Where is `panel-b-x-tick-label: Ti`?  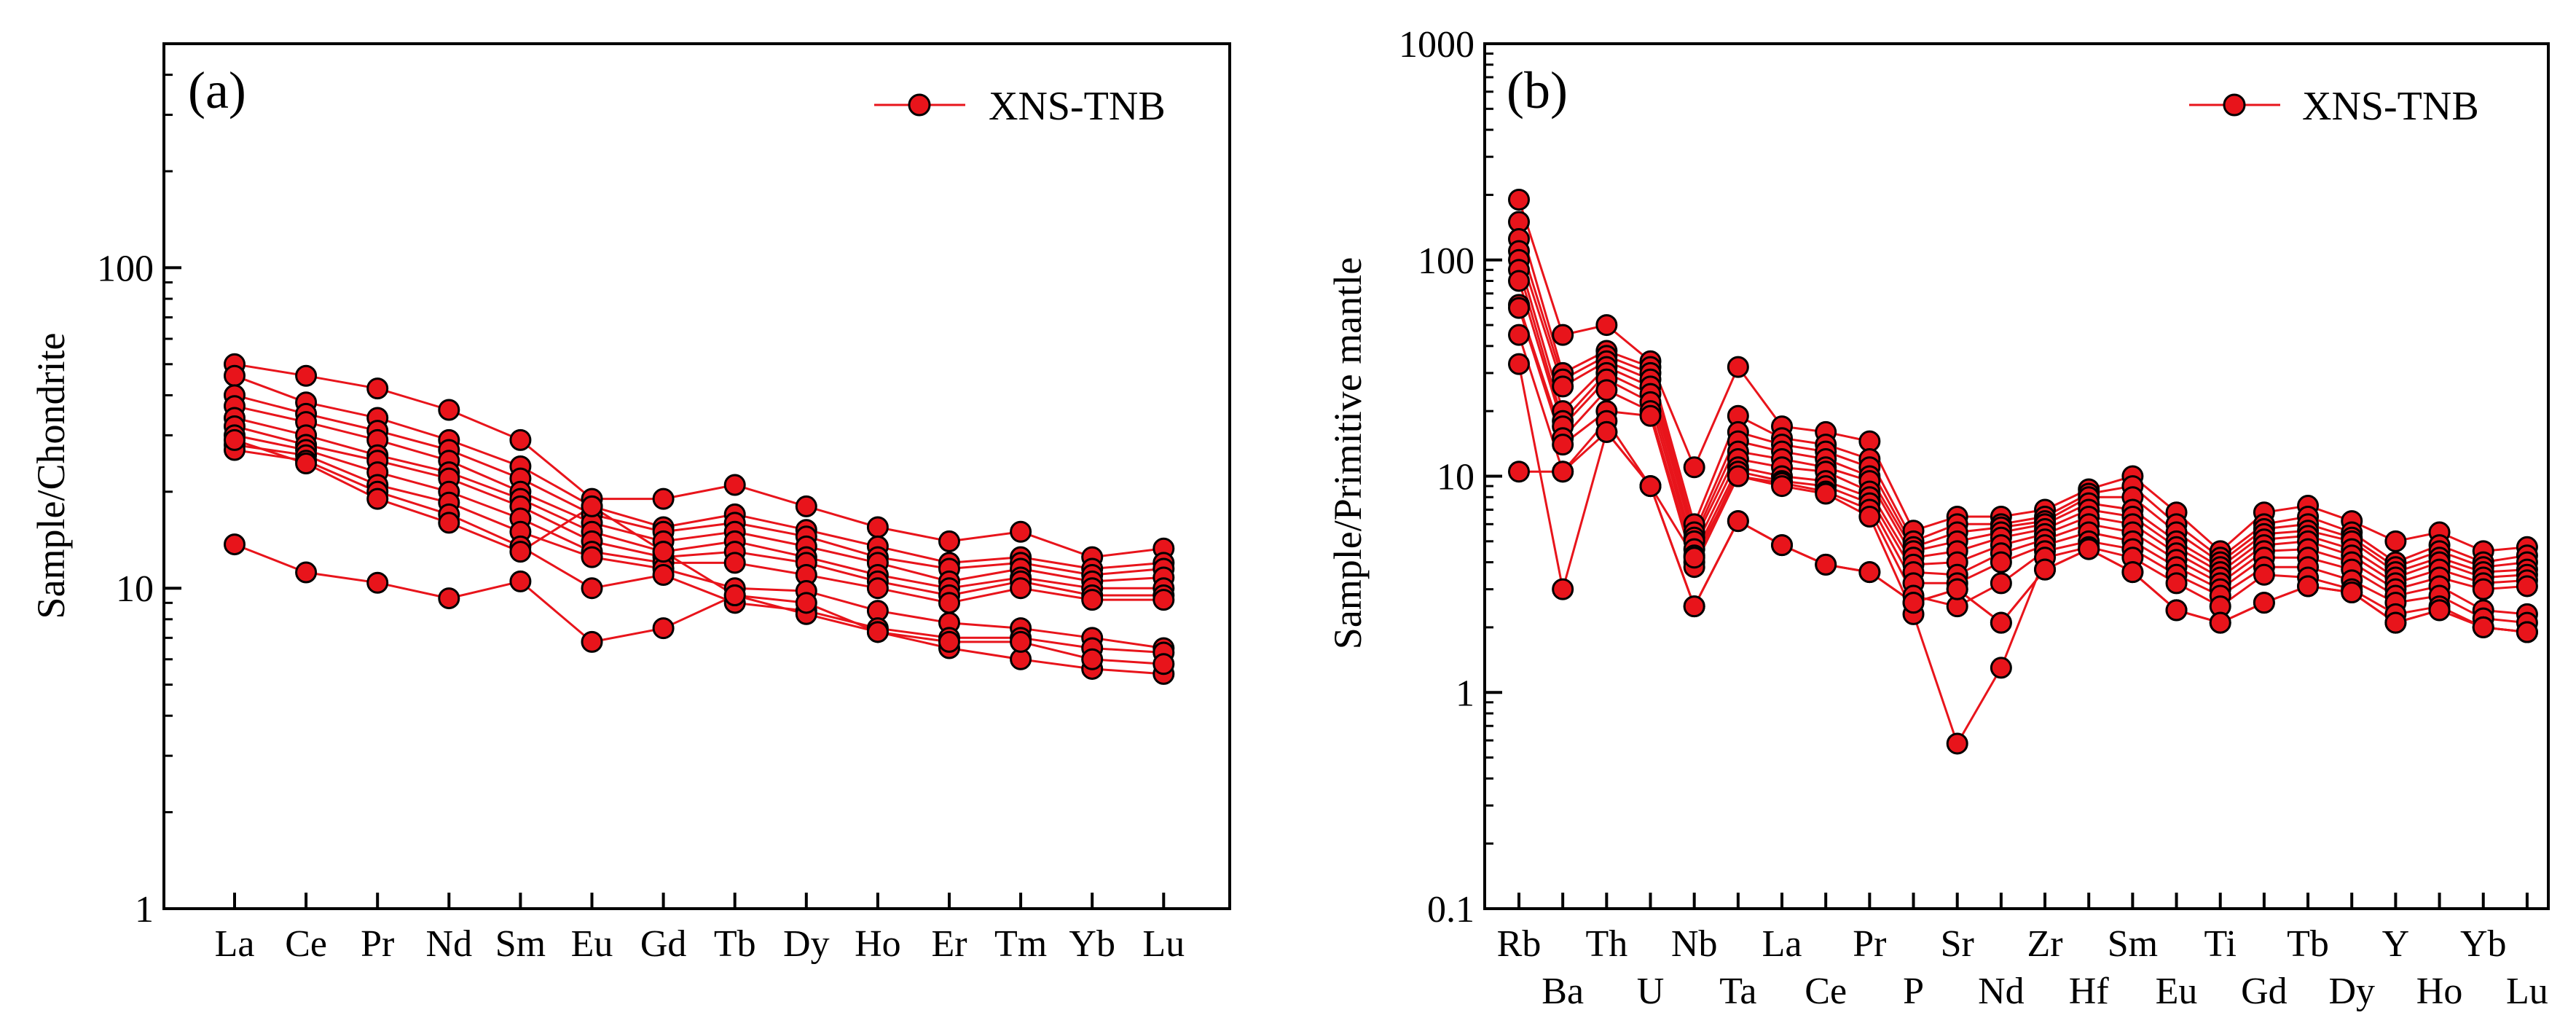
panel-b-x-tick-label: Ti is located at coordinates (2220, 944).